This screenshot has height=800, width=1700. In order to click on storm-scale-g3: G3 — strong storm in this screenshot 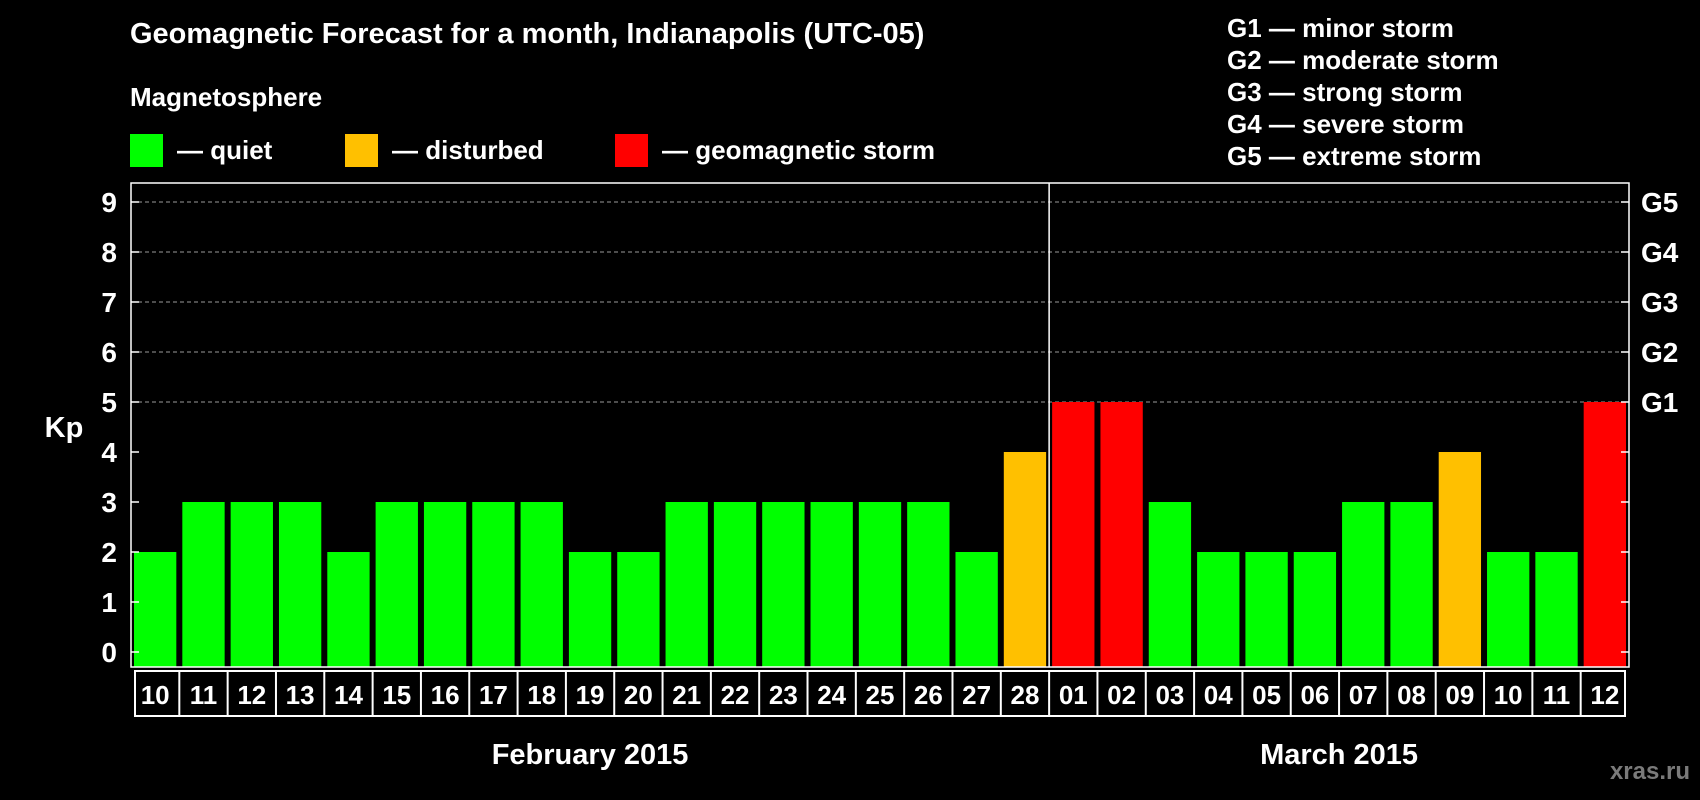, I will do `click(1345, 92)`.